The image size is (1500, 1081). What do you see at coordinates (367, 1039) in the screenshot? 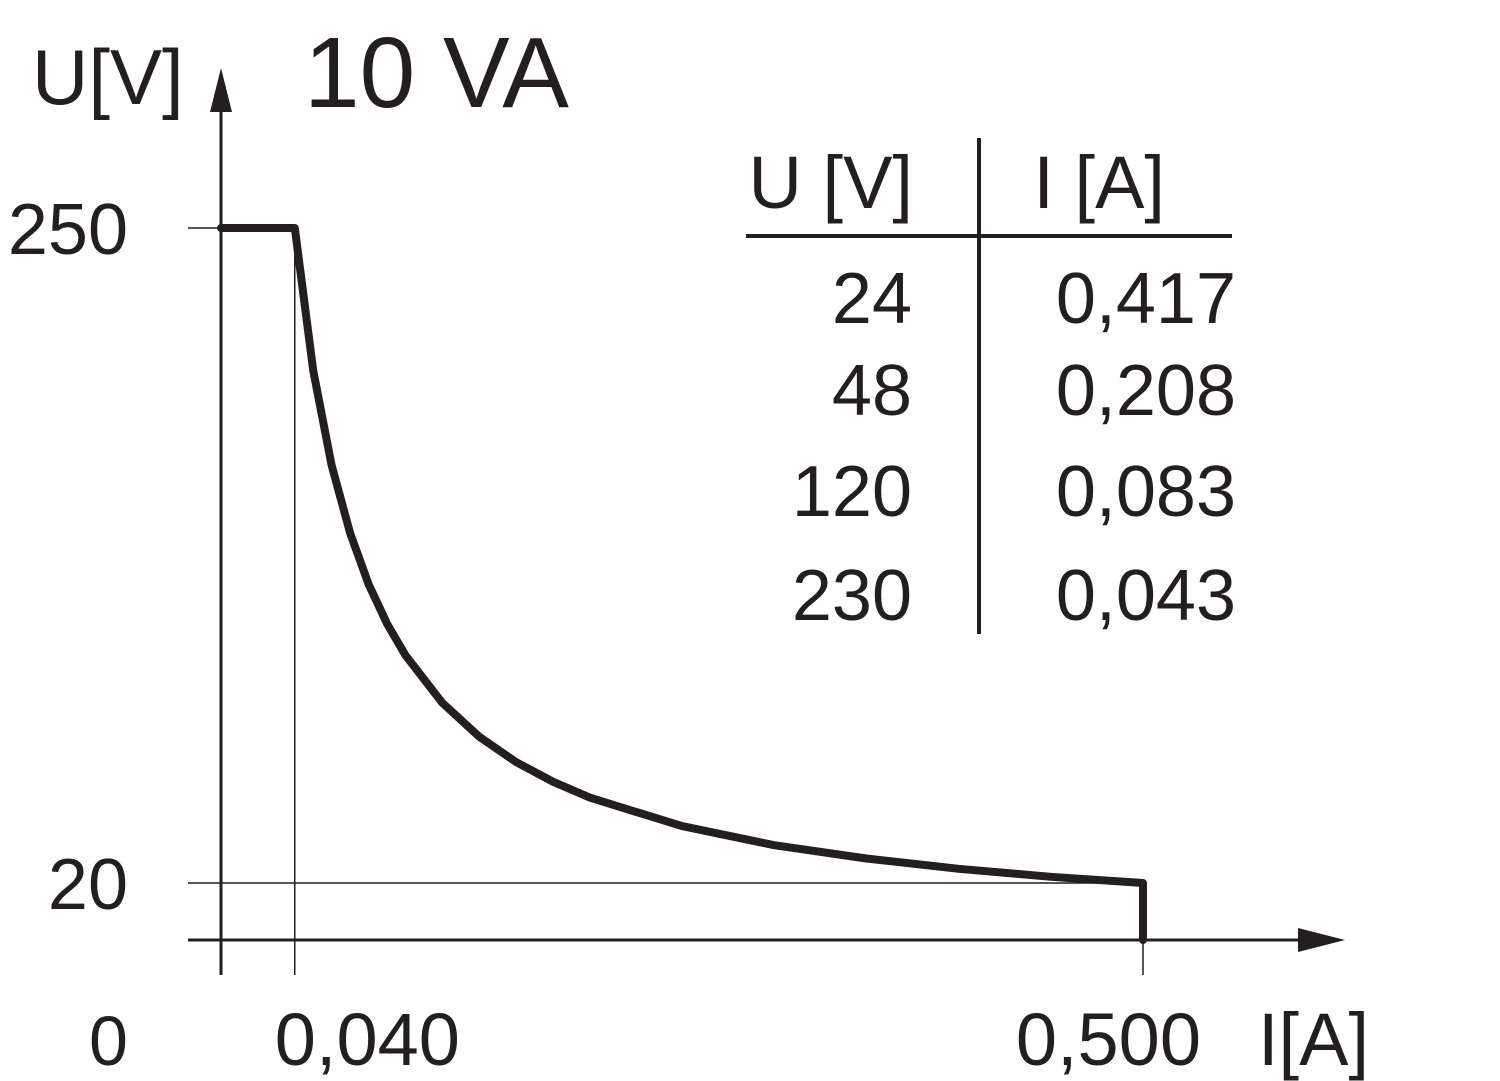
I see `x-tick-label: 0,040` at bounding box center [367, 1039].